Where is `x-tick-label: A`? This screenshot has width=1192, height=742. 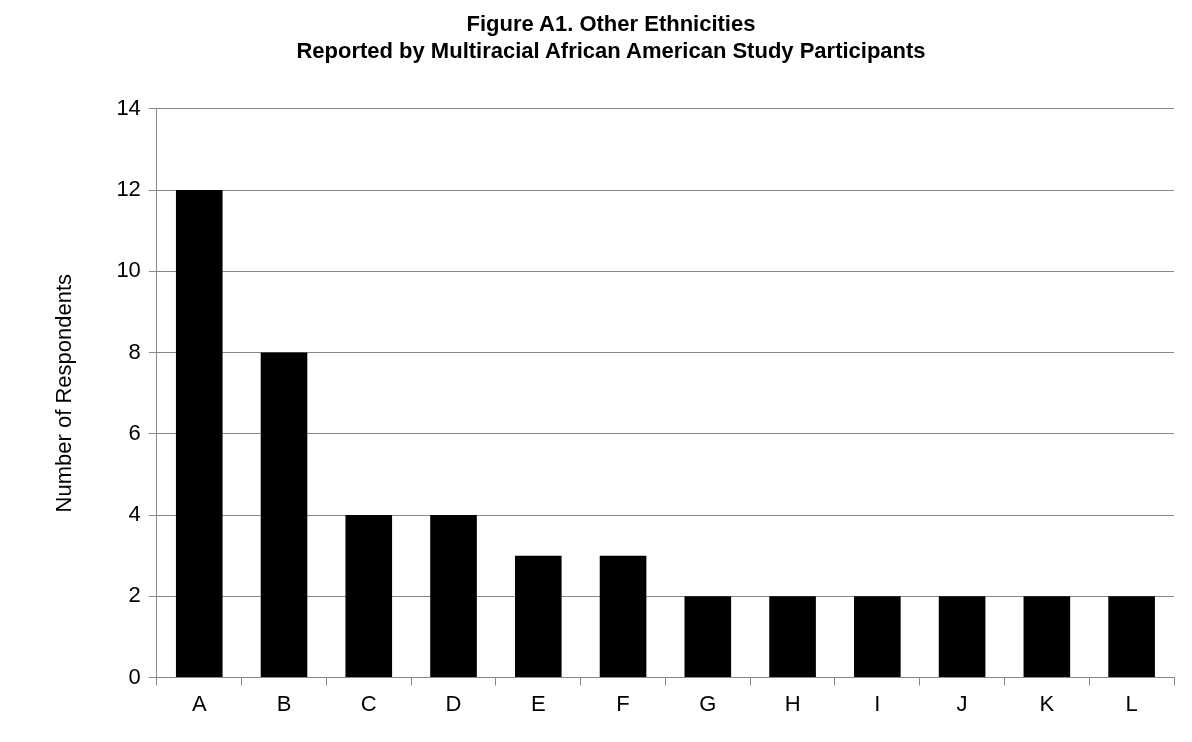 x-tick-label: A is located at coordinates (199, 703).